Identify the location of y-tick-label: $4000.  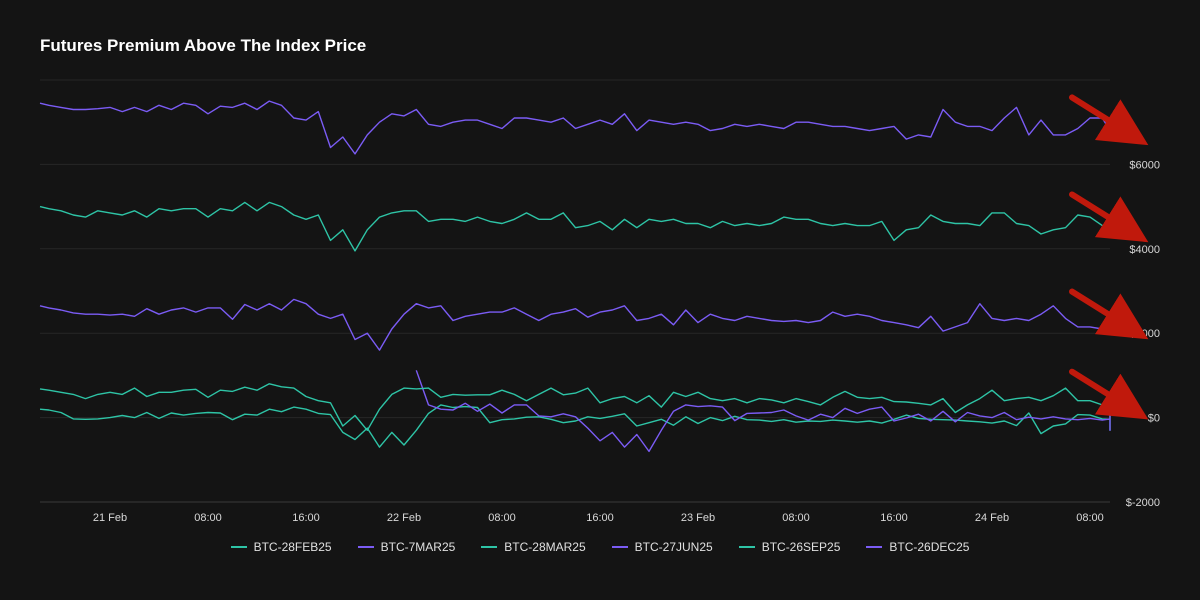
(1144, 250).